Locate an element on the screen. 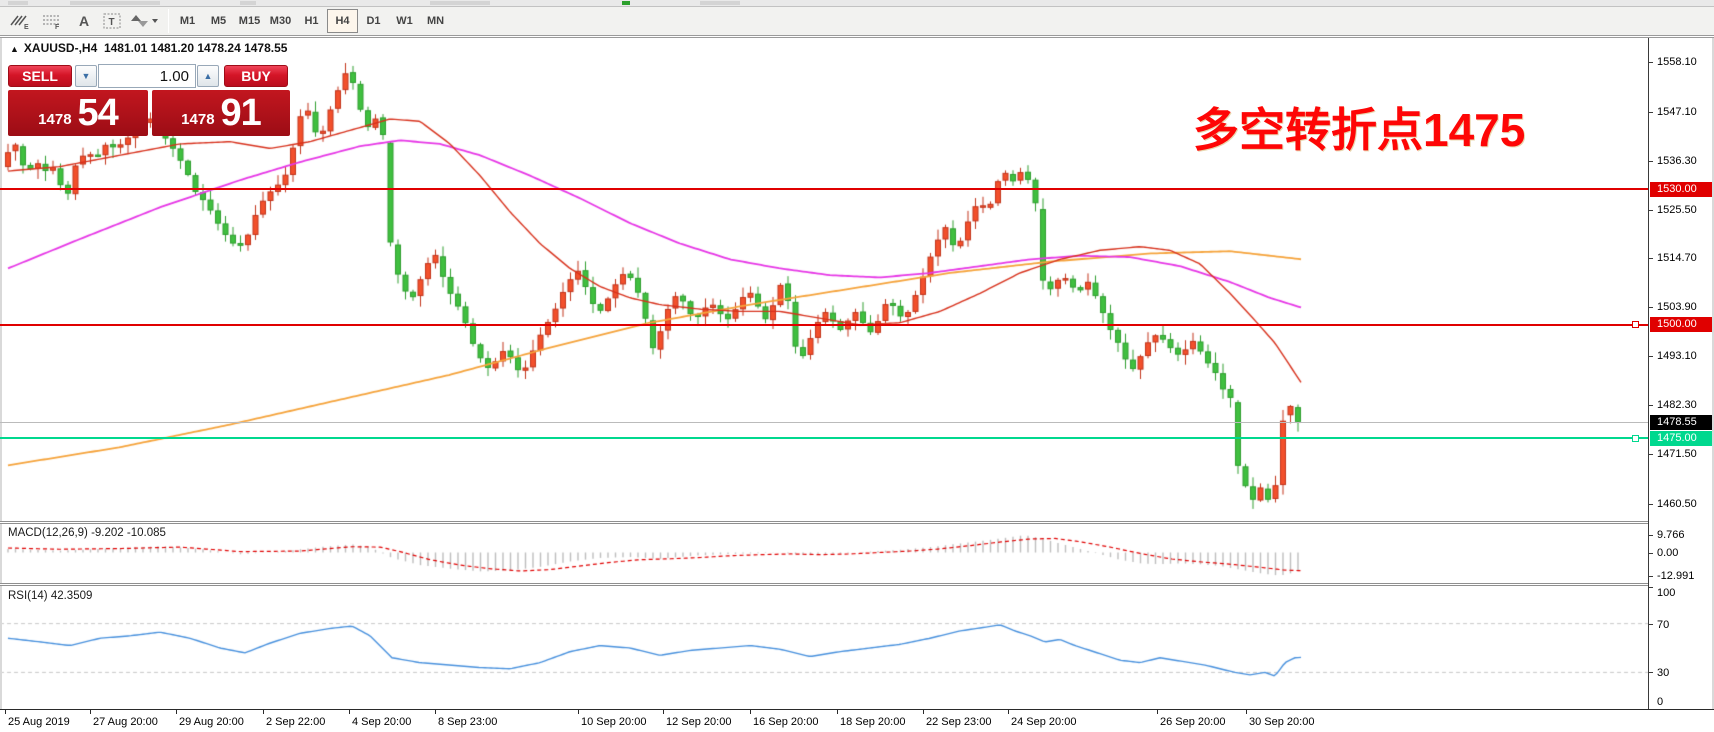 The width and height of the screenshot is (1714, 732). sell-button: SELL is located at coordinates (40, 76).